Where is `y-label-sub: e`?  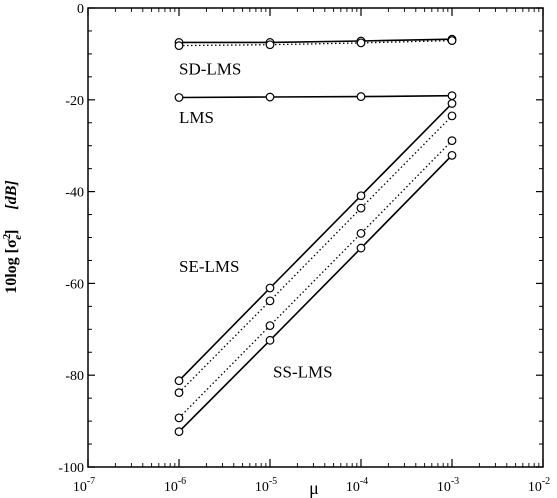 y-label-sub: e is located at coordinates (18, 237).